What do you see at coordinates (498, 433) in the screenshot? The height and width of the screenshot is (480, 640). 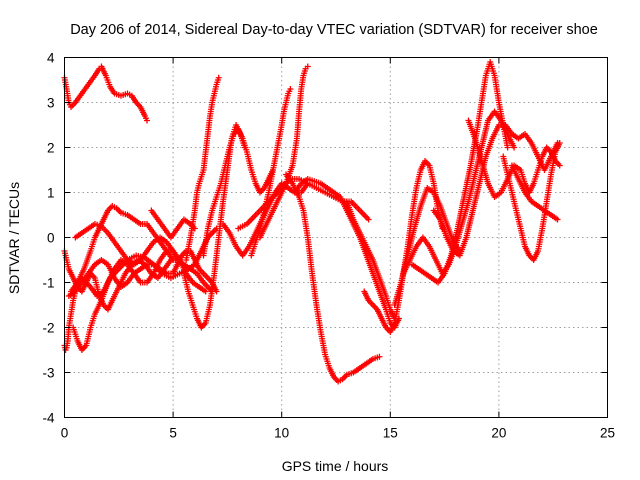 I see `x-tick-label: 20` at bounding box center [498, 433].